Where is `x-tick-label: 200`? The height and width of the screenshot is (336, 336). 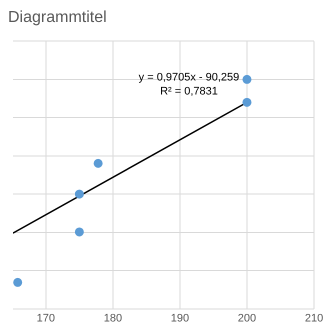 x-tick-label: 200 is located at coordinates (247, 318).